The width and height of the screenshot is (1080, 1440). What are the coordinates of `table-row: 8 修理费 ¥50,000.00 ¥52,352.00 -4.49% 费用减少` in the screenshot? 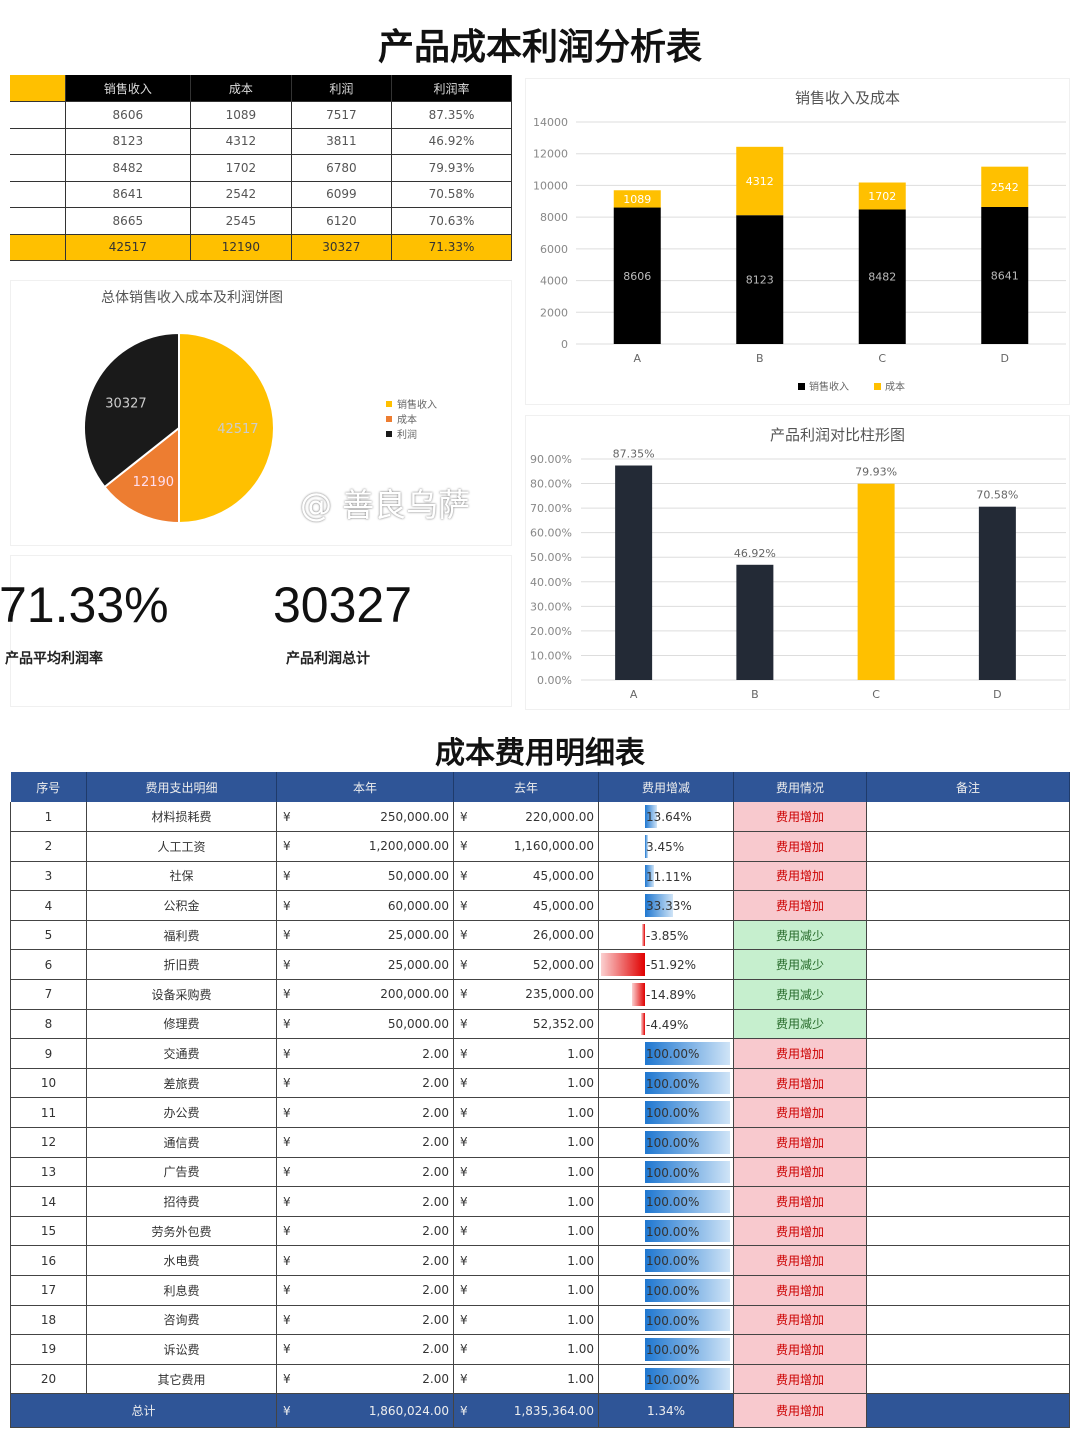 It's located at (540, 1024).